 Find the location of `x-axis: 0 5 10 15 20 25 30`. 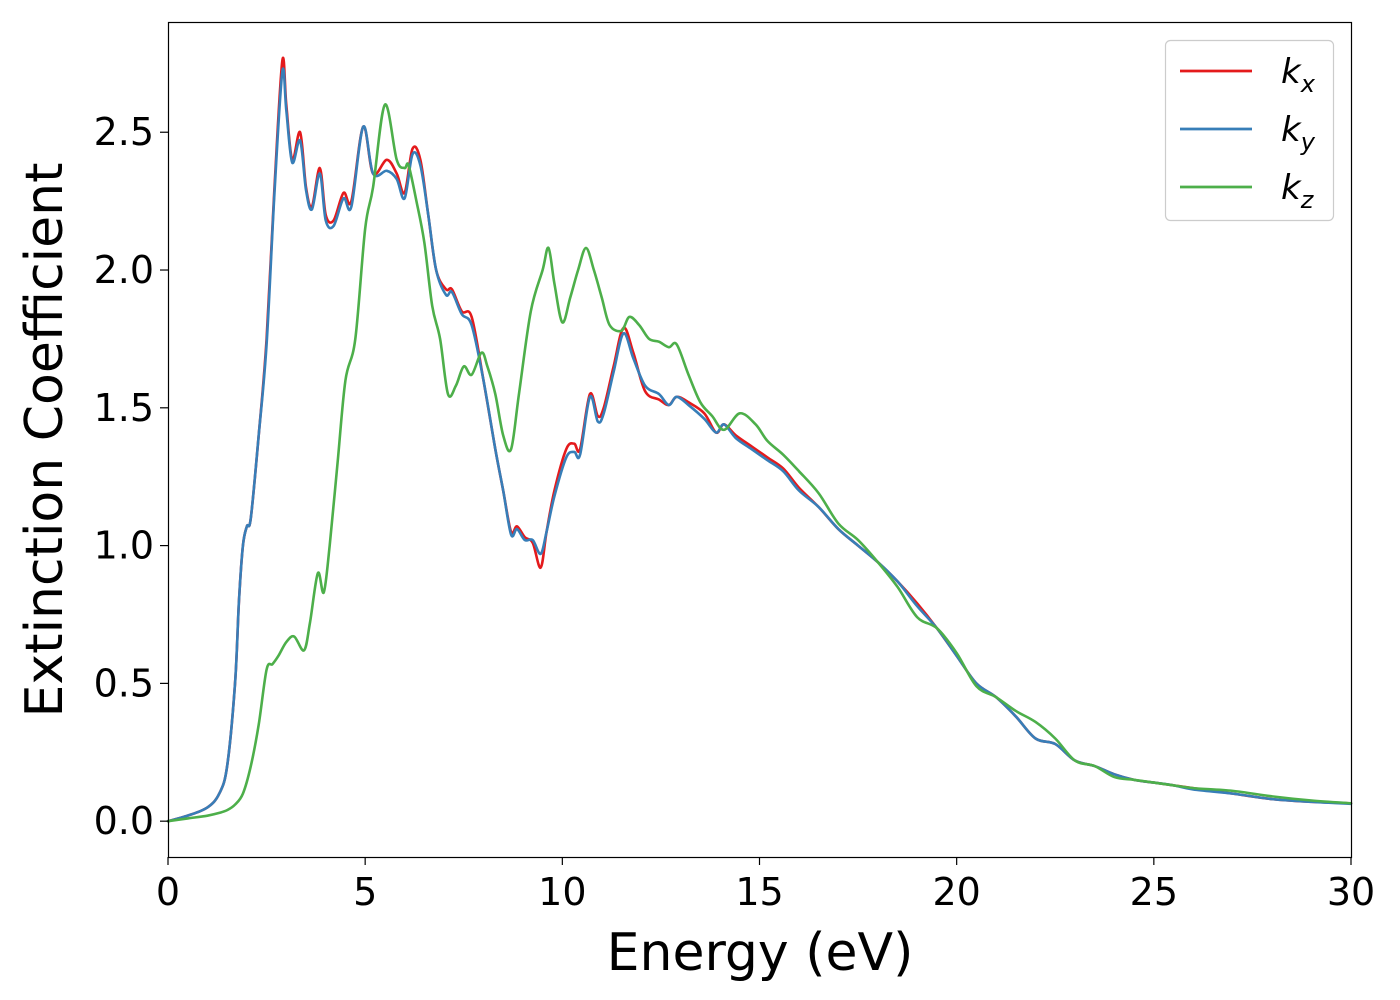

x-axis: 0 5 10 15 20 25 30 is located at coordinates (765, 885).